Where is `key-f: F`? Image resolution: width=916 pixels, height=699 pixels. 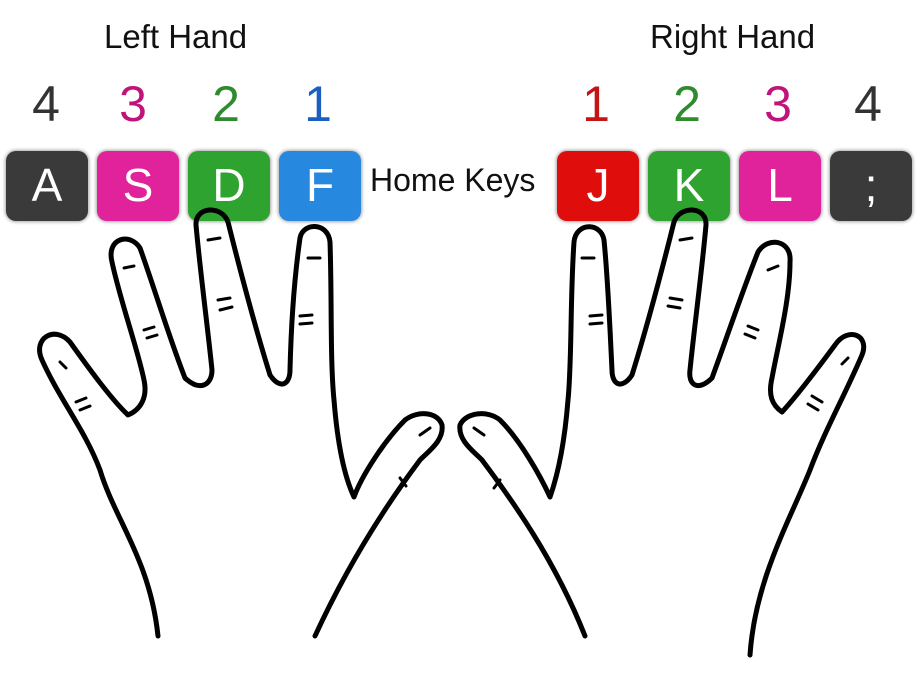 key-f: F is located at coordinates (320, 186).